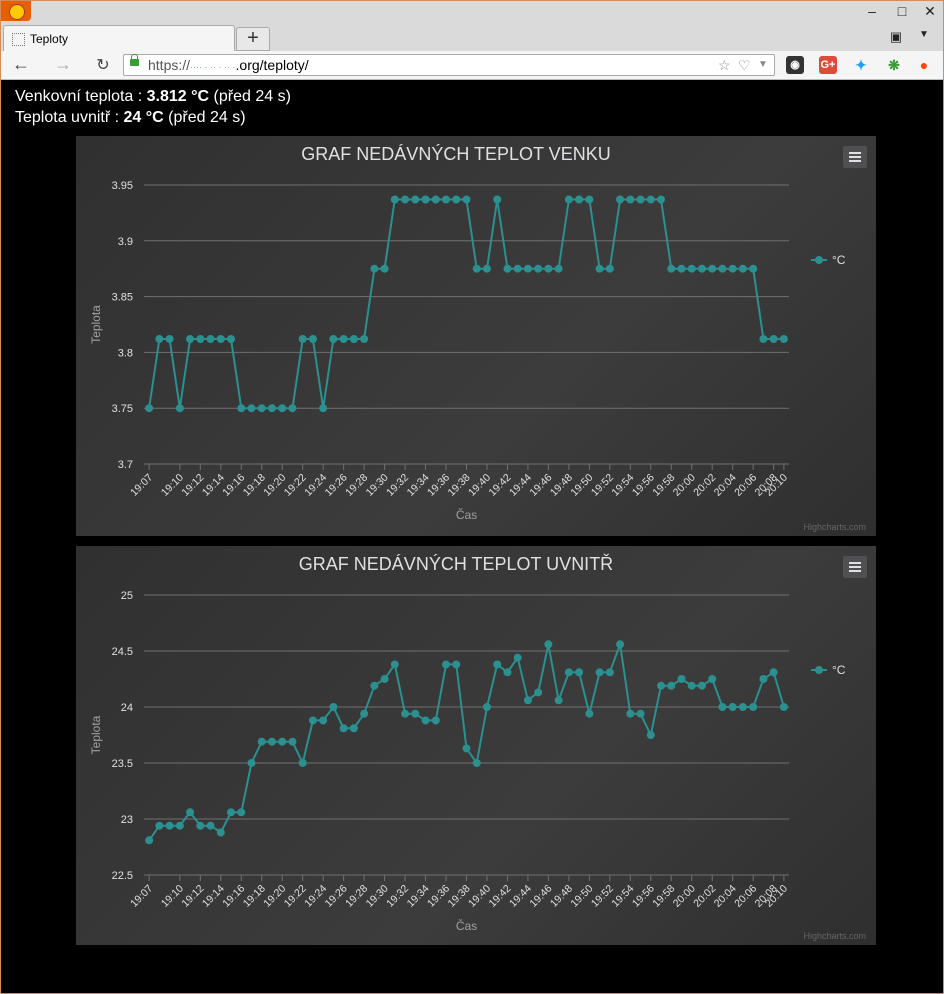 The image size is (944, 994). I want to click on url-text: https://···· · ·· · ·· ·.org/teploty/, so click(228, 65).